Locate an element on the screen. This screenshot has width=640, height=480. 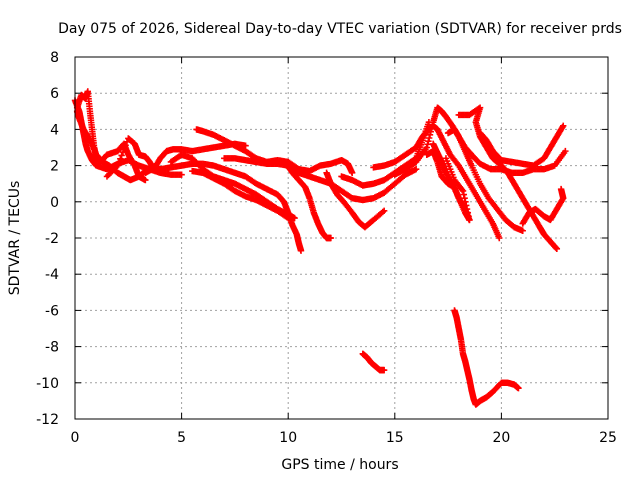
y-tick-label: -12 is located at coordinates (47, 420).